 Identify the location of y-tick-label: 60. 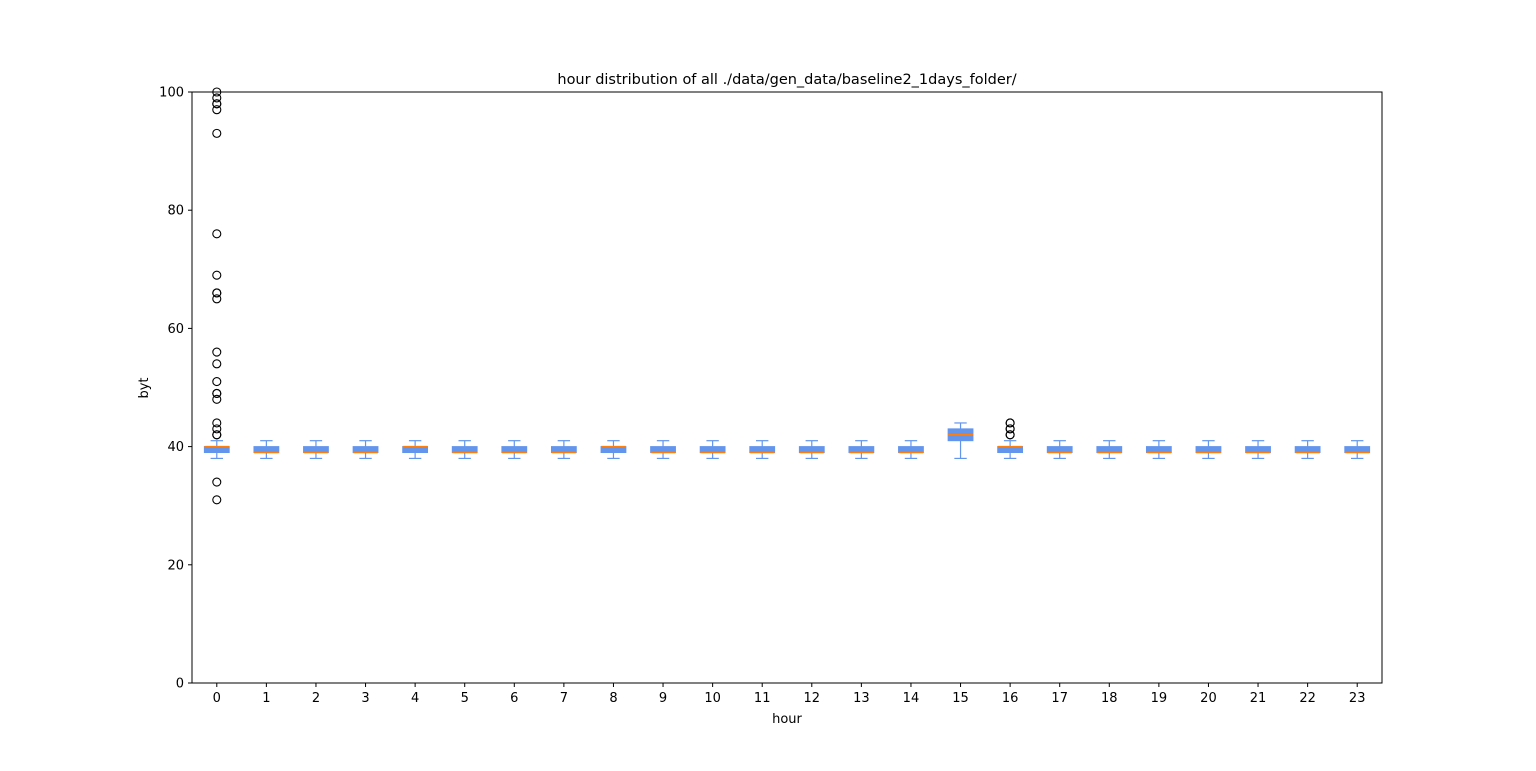
(175, 329).